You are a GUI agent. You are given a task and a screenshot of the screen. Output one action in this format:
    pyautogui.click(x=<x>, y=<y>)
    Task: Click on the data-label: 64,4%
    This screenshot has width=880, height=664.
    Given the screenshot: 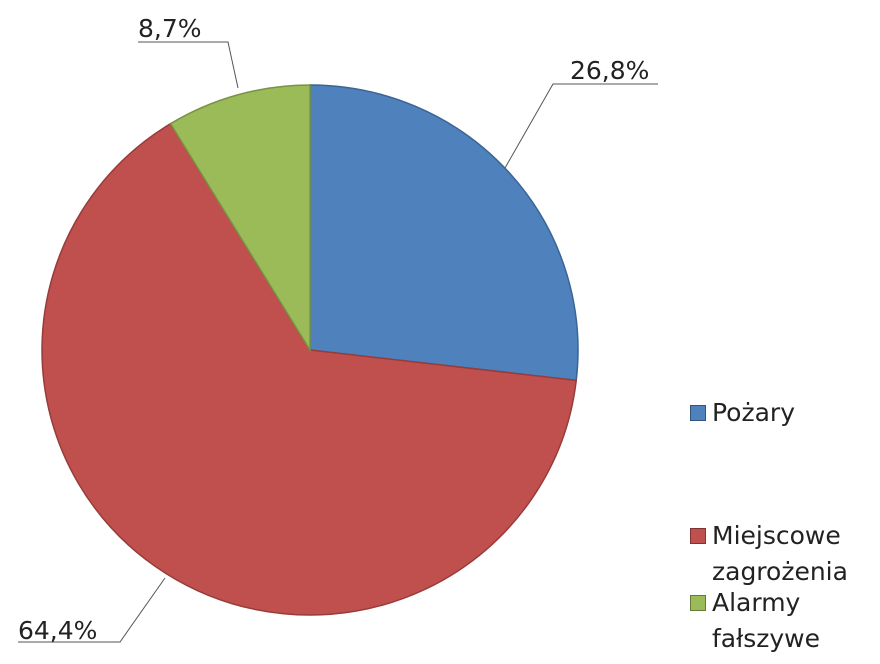 What is the action you would take?
    pyautogui.click(x=57, y=630)
    